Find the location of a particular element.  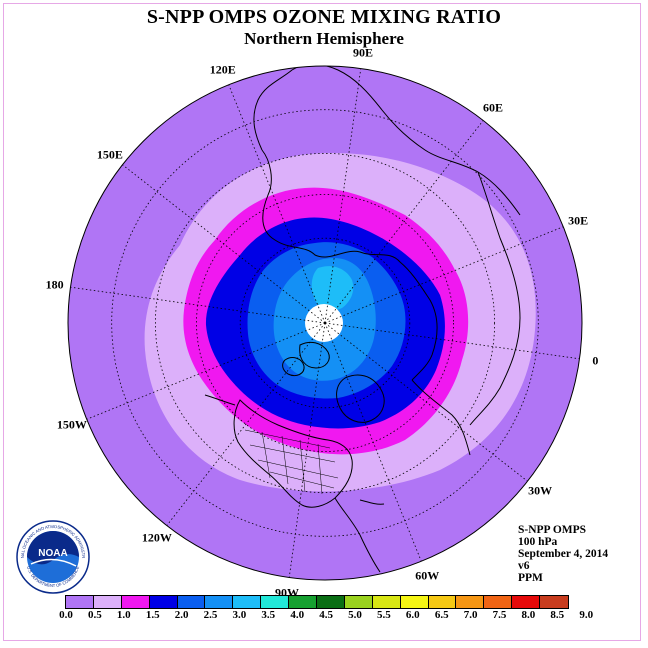

longitude-label: 90E is located at coordinates (362, 52).